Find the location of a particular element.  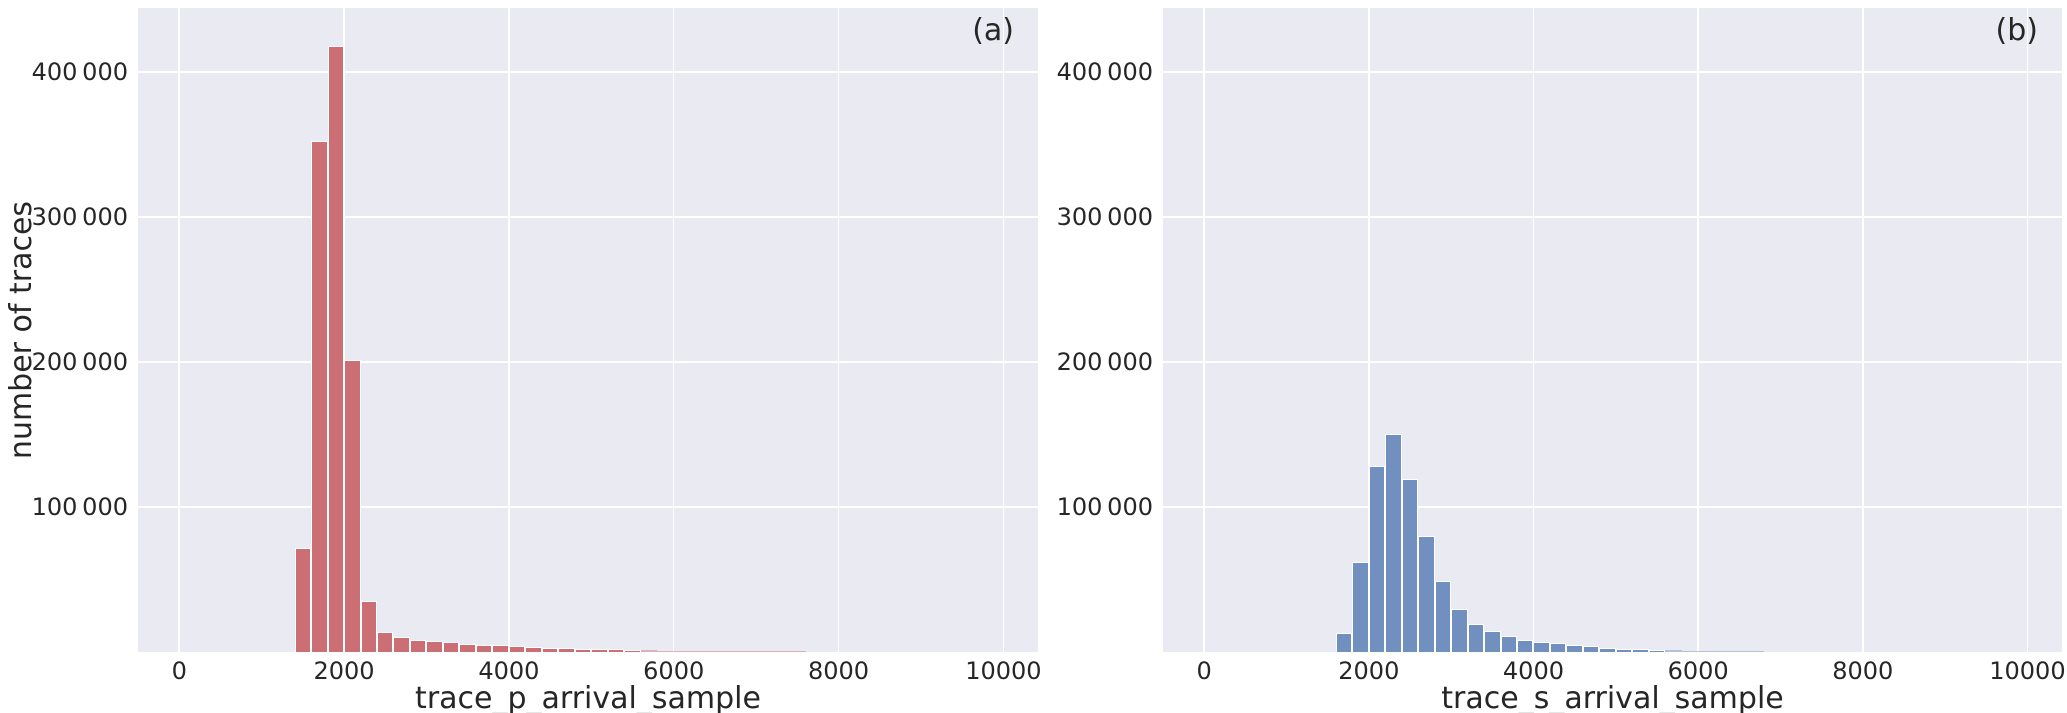

y-axis-label: number of traces is located at coordinates (21, 330).